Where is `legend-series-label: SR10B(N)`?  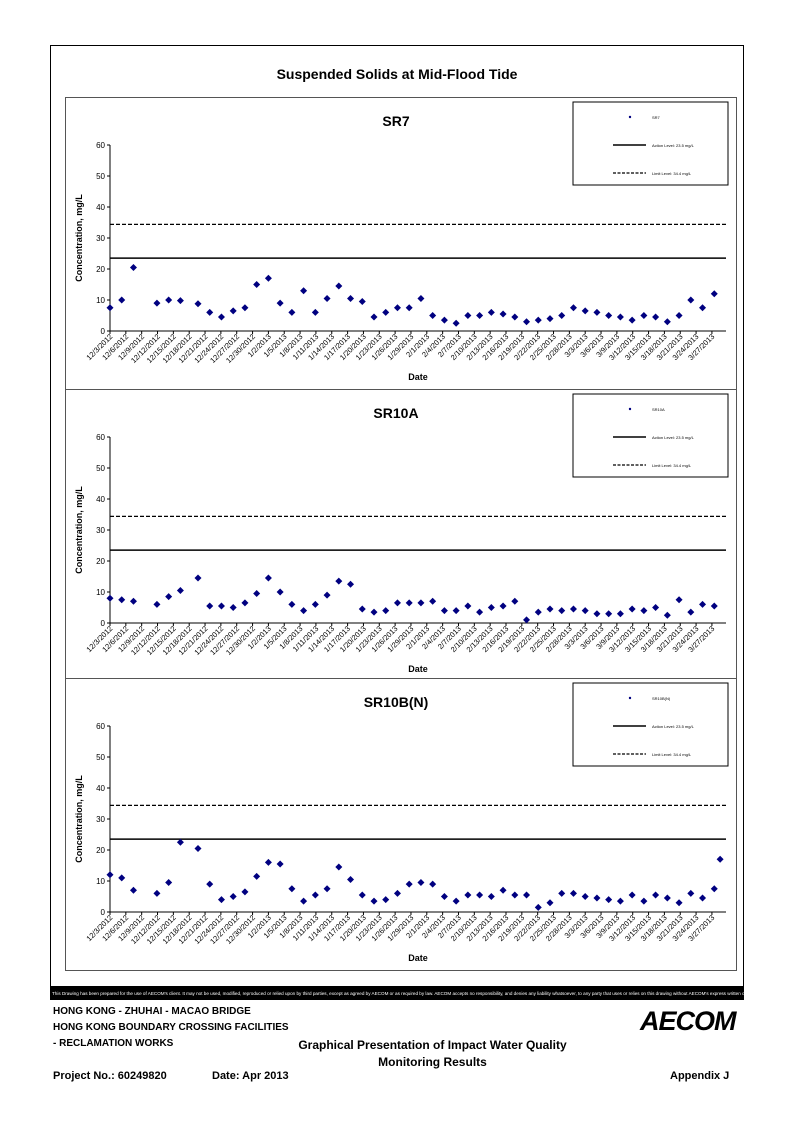
legend-series-label: SR10B(N) is located at coordinates (661, 698).